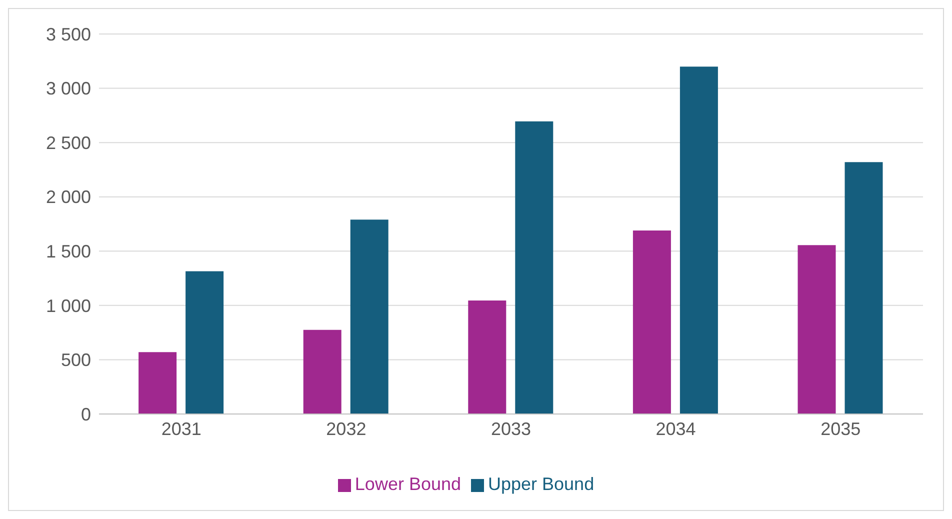  What do you see at coordinates (541, 484) in the screenshot?
I see `legend-label: Upper Bound` at bounding box center [541, 484].